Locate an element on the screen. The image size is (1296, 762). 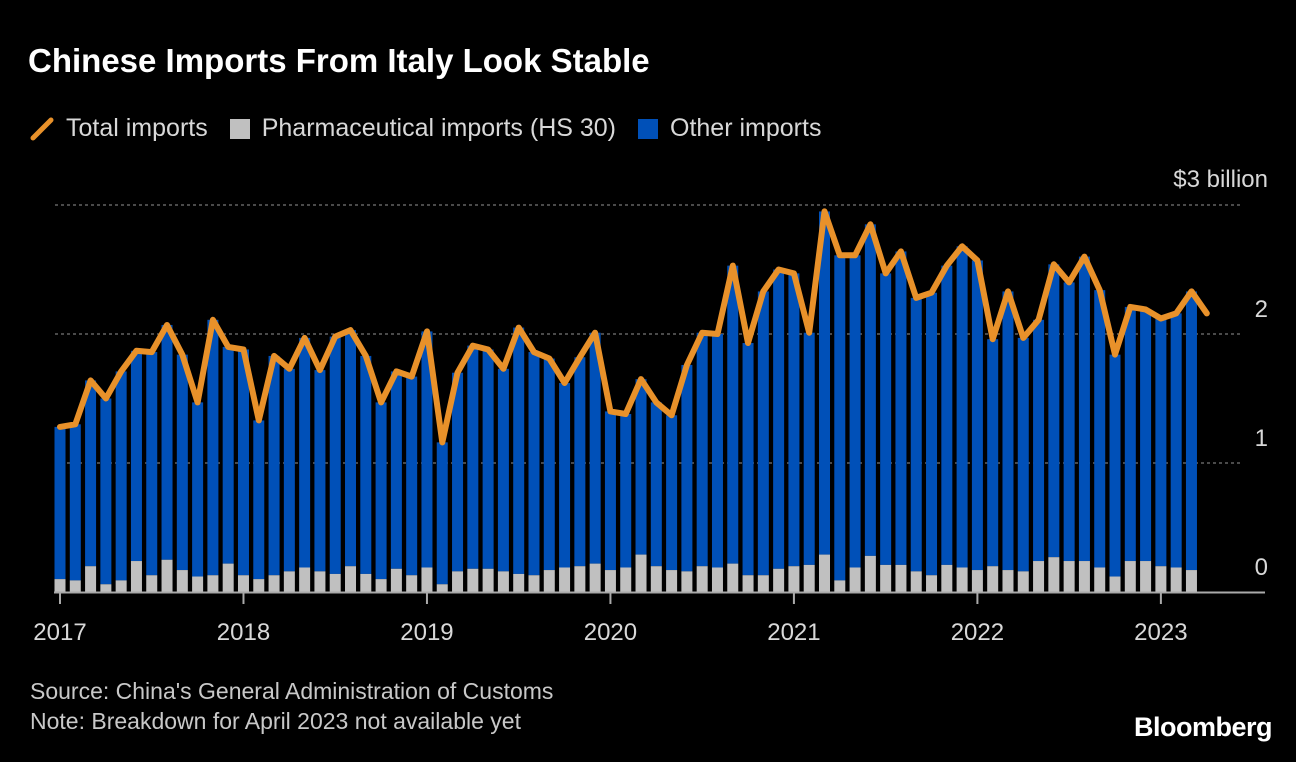
legend-item-pharma: Pharmaceutical imports (HS 30) is located at coordinates (423, 128).